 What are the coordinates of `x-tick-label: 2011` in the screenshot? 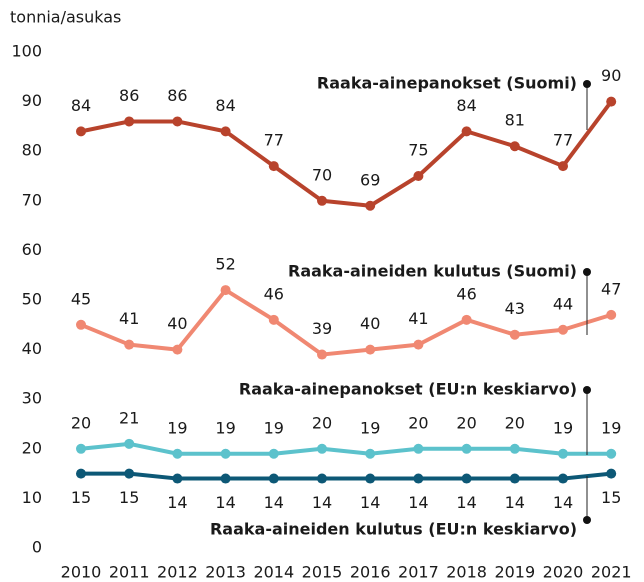 It's located at (129, 572).